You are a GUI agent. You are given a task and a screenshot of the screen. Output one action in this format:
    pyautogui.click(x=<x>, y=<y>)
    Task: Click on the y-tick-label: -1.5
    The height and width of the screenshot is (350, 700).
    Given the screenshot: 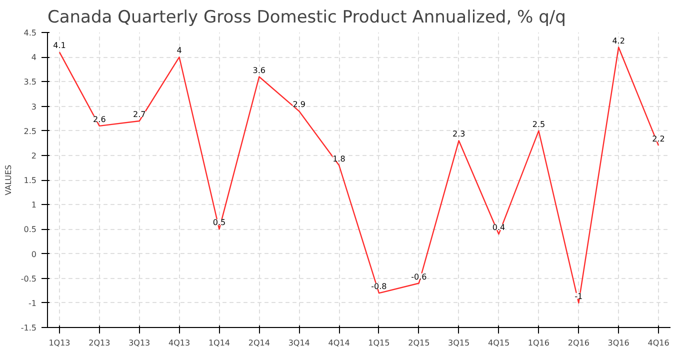 What is the action you would take?
    pyautogui.click(x=28, y=328)
    